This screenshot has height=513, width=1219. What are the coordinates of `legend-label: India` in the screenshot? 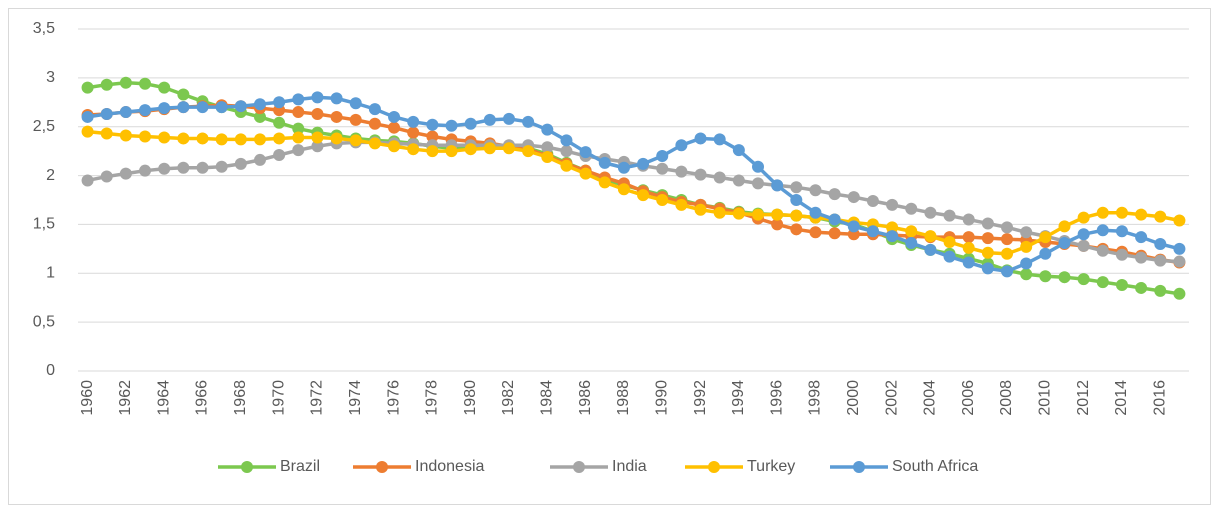 It's located at (629, 466).